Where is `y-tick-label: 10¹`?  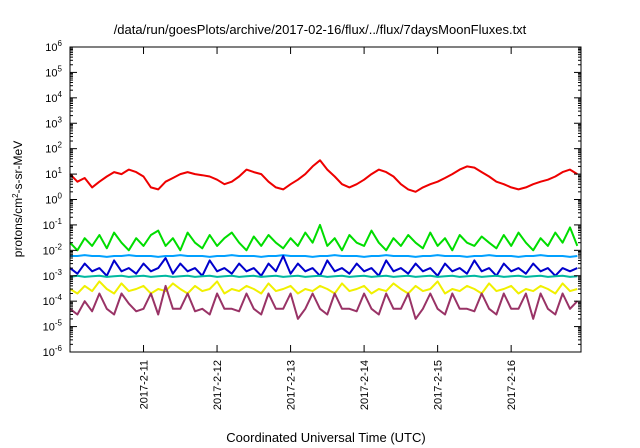 y-tick-label: 10¹ is located at coordinates (53, 173).